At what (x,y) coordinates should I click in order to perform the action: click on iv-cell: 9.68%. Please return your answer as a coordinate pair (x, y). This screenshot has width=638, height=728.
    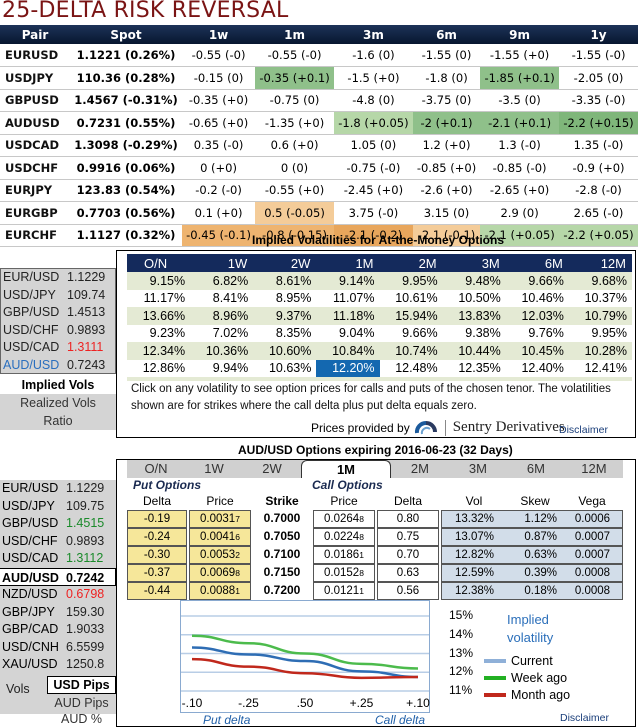
    Looking at the image, I should click on (600, 281).